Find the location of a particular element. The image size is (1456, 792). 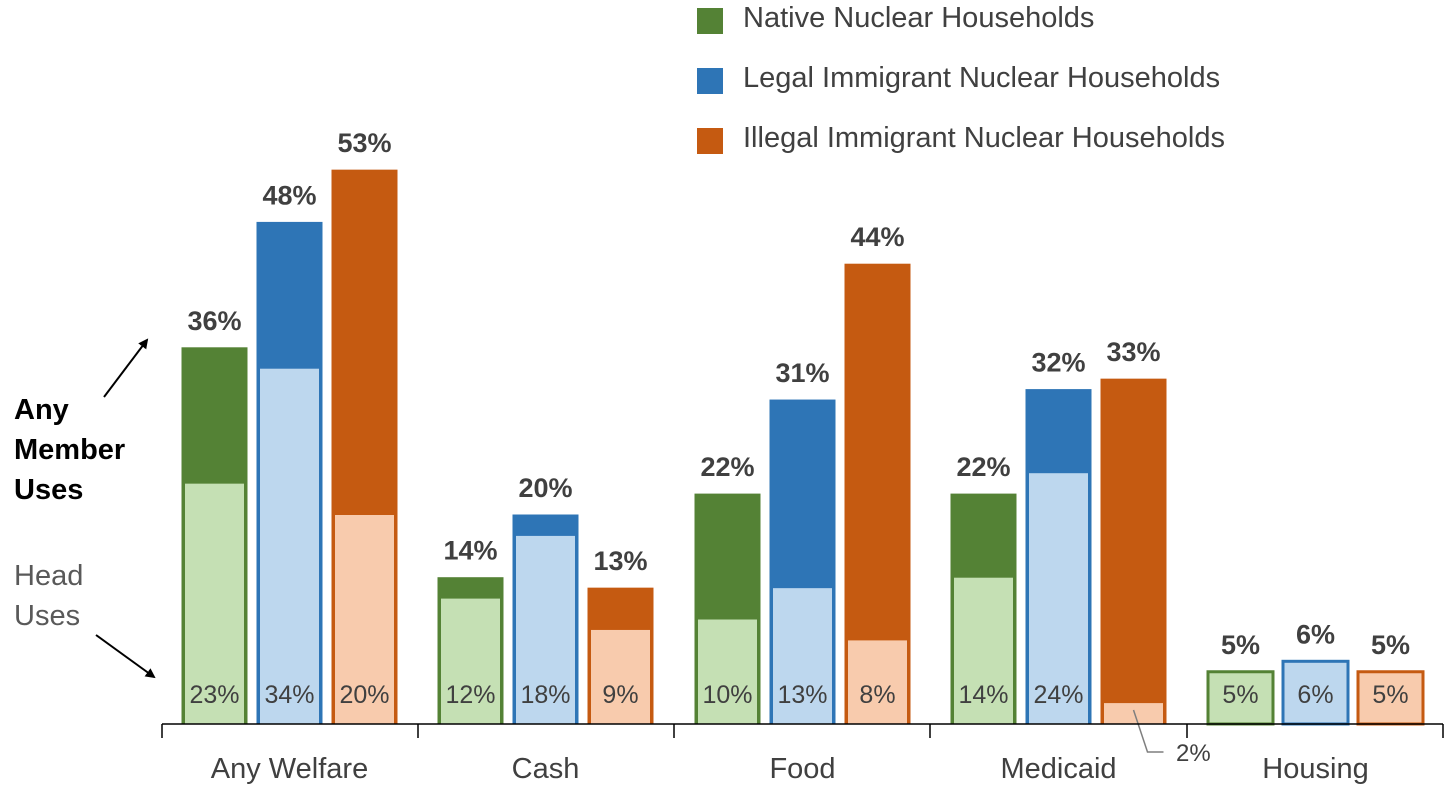

legend-swatch-legal-immigrant is located at coordinates (710, 81).